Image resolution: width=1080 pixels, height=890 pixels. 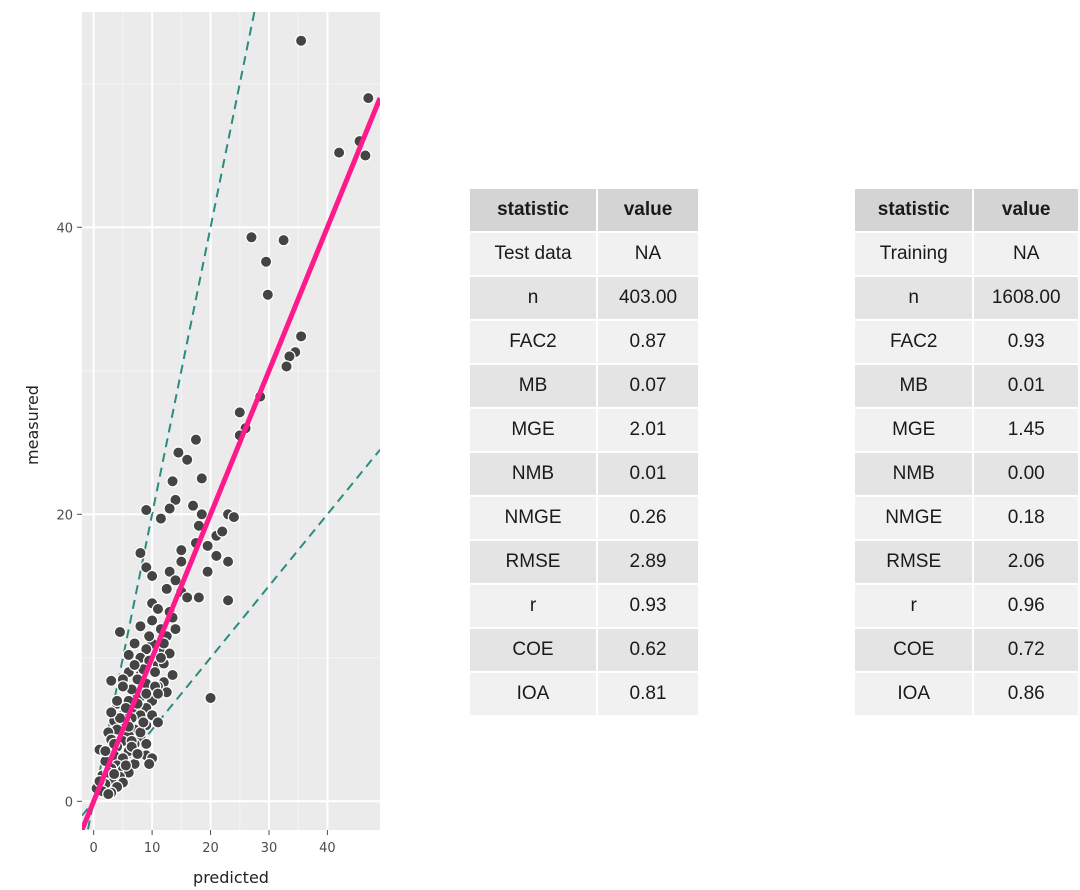 What do you see at coordinates (534, 695) in the screenshot?
I see `statistic-cell: IOA` at bounding box center [534, 695].